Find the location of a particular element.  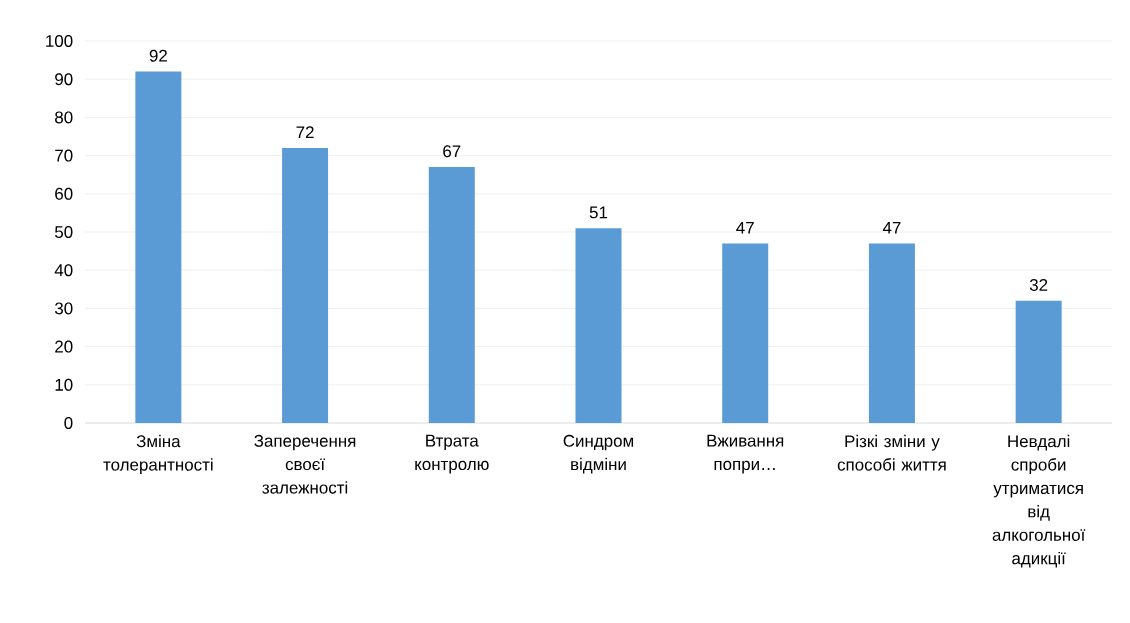

y-tick-label: 30 is located at coordinates (63, 308).